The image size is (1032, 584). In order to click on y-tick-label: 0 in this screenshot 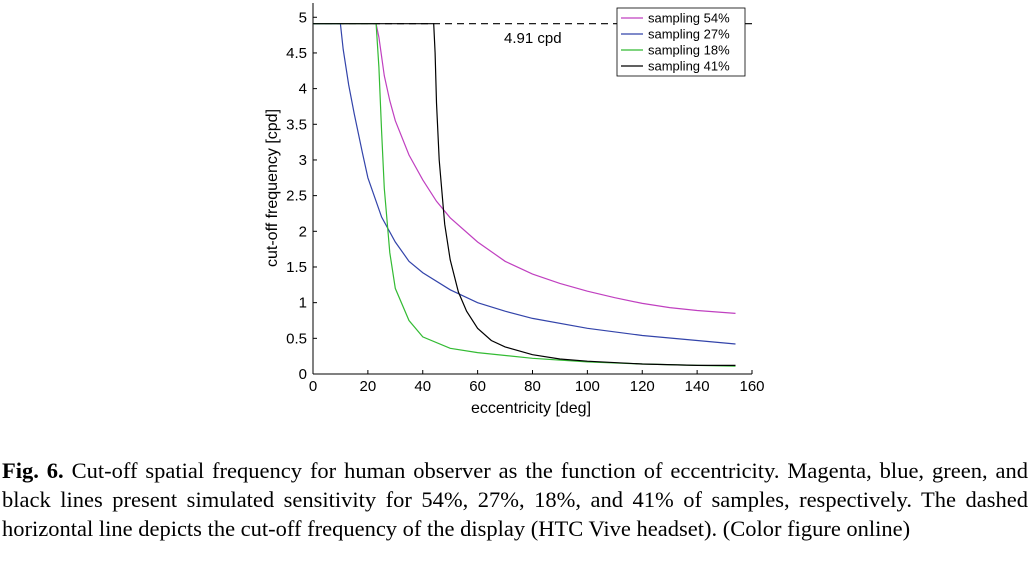, I will do `click(303, 374)`.